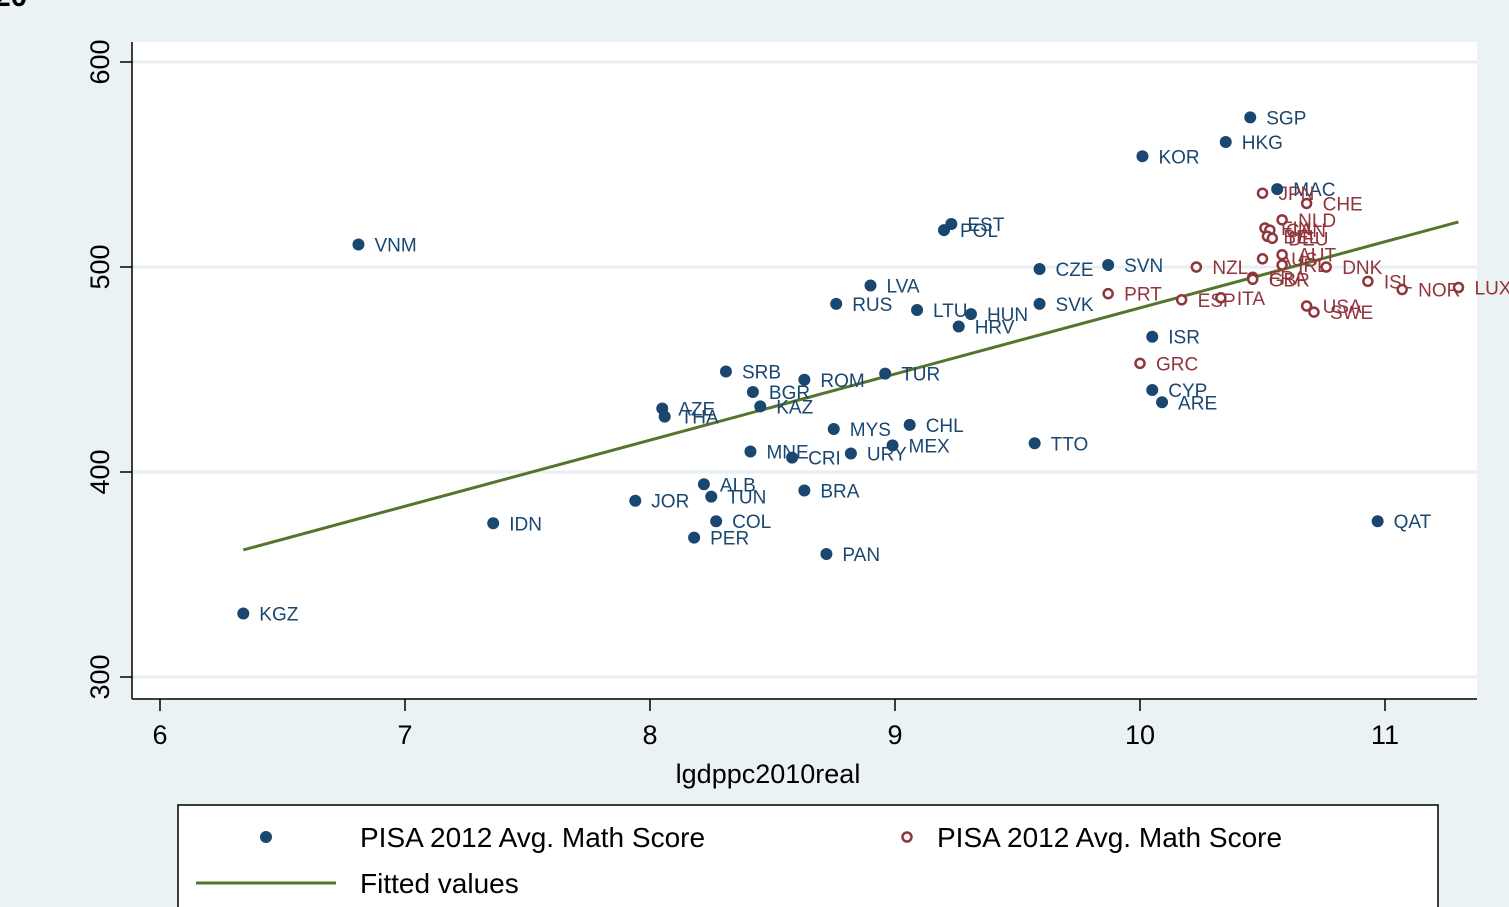 The height and width of the screenshot is (907, 1509). Describe the element at coordinates (945, 426) in the screenshot. I see `point-label-chl: CHL` at that location.